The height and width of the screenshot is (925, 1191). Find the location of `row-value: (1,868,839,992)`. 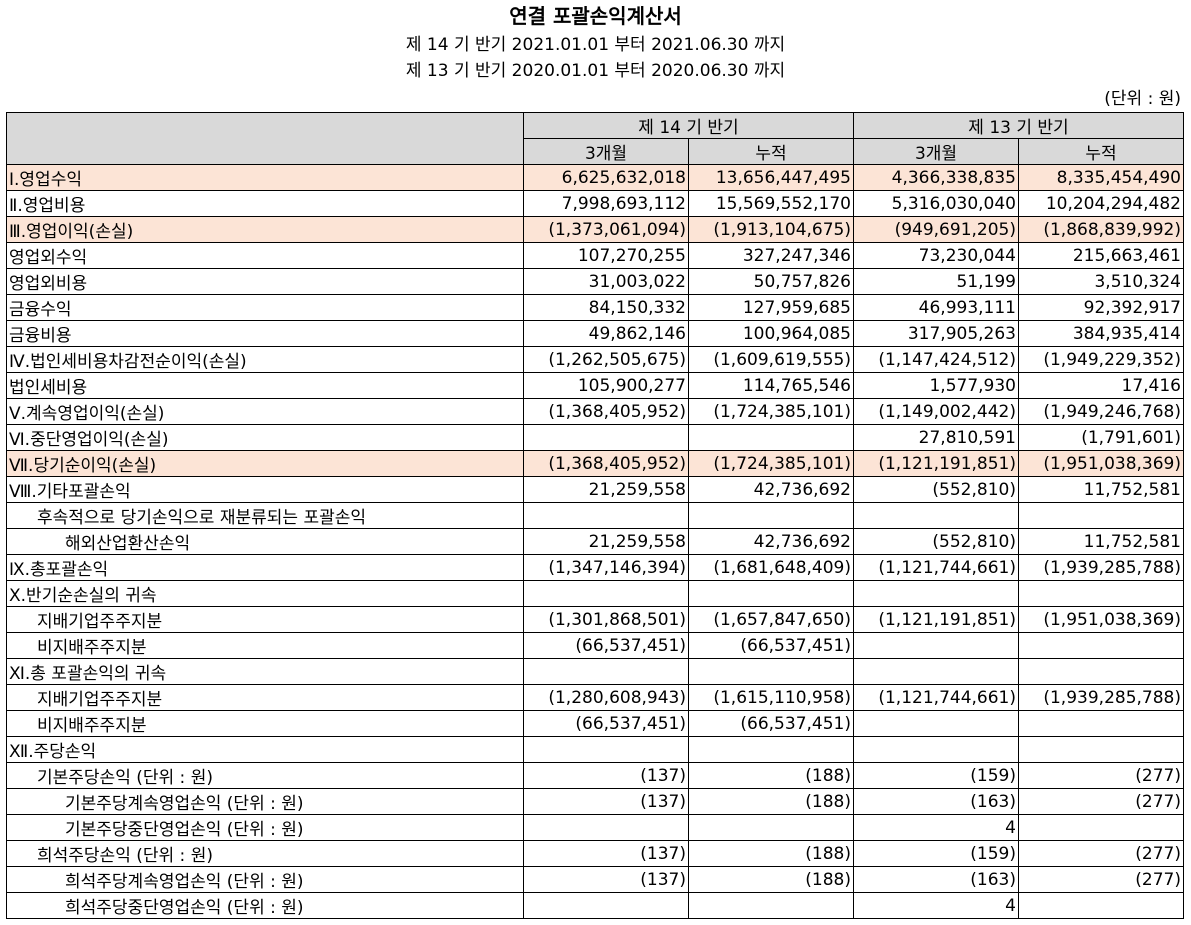

row-value: (1,868,839,992) is located at coordinates (1101, 229).